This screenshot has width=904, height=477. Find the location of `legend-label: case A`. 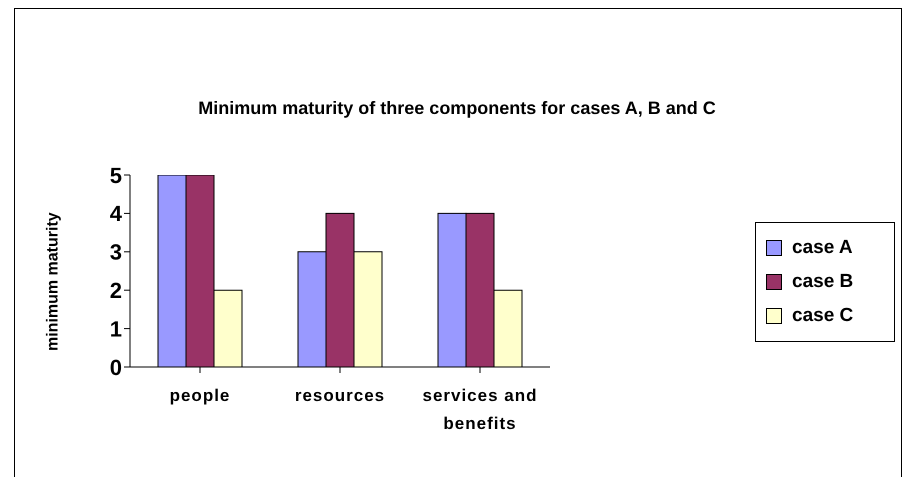

legend-label: case A is located at coordinates (822, 248).